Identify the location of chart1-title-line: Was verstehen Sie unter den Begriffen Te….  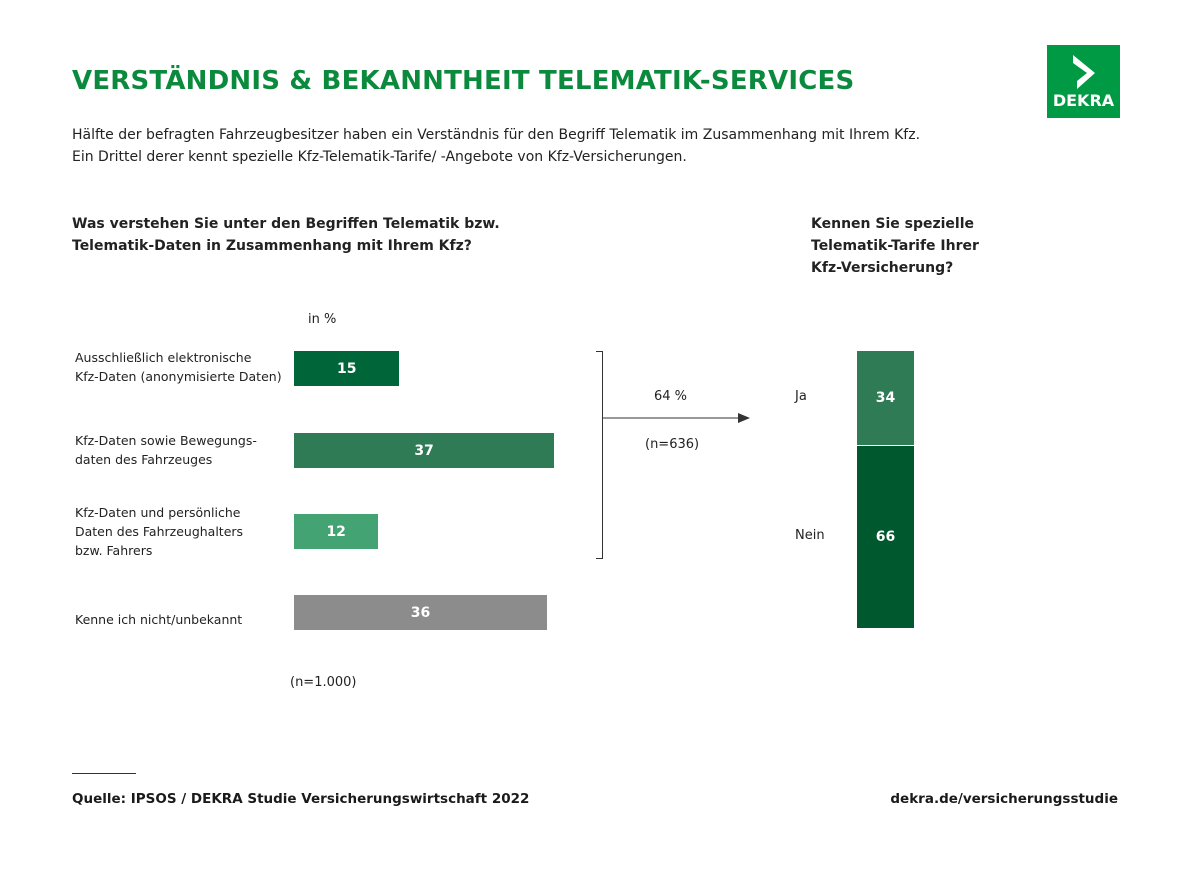
(286, 224).